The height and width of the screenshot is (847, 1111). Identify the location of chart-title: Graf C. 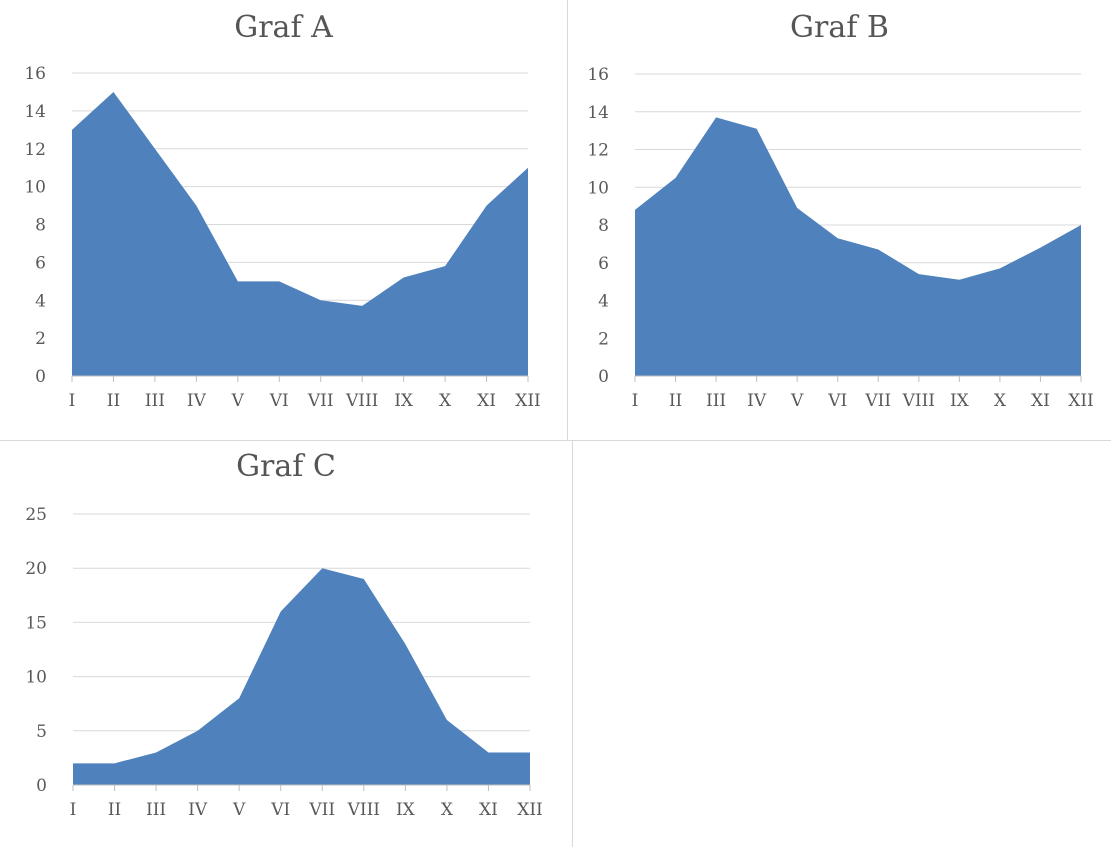
(286, 466).